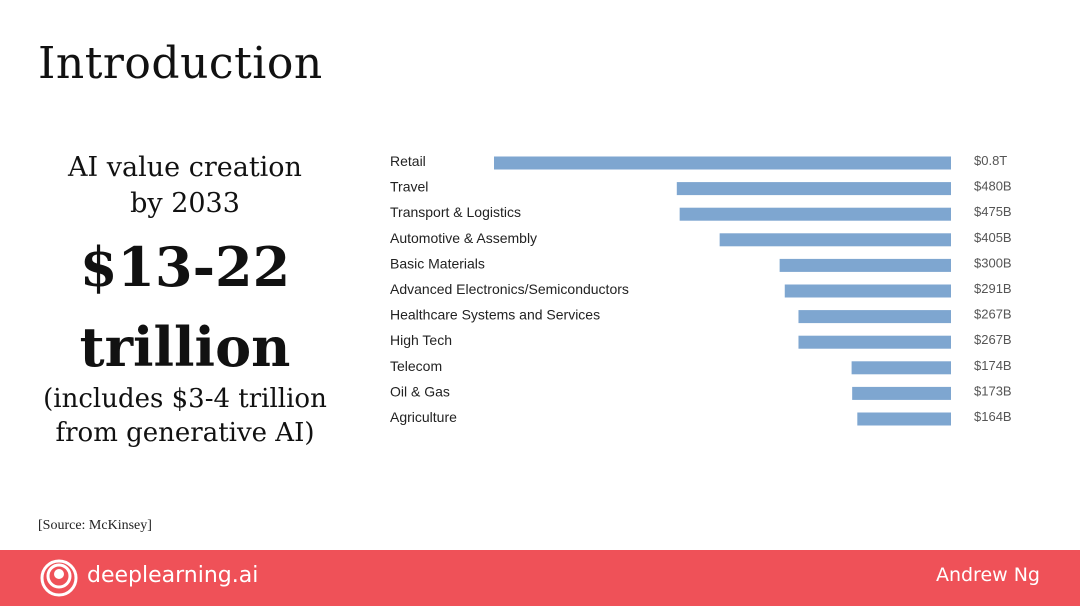 This screenshot has width=1080, height=606. I want to click on category-label: Basic Materials, so click(437, 263).